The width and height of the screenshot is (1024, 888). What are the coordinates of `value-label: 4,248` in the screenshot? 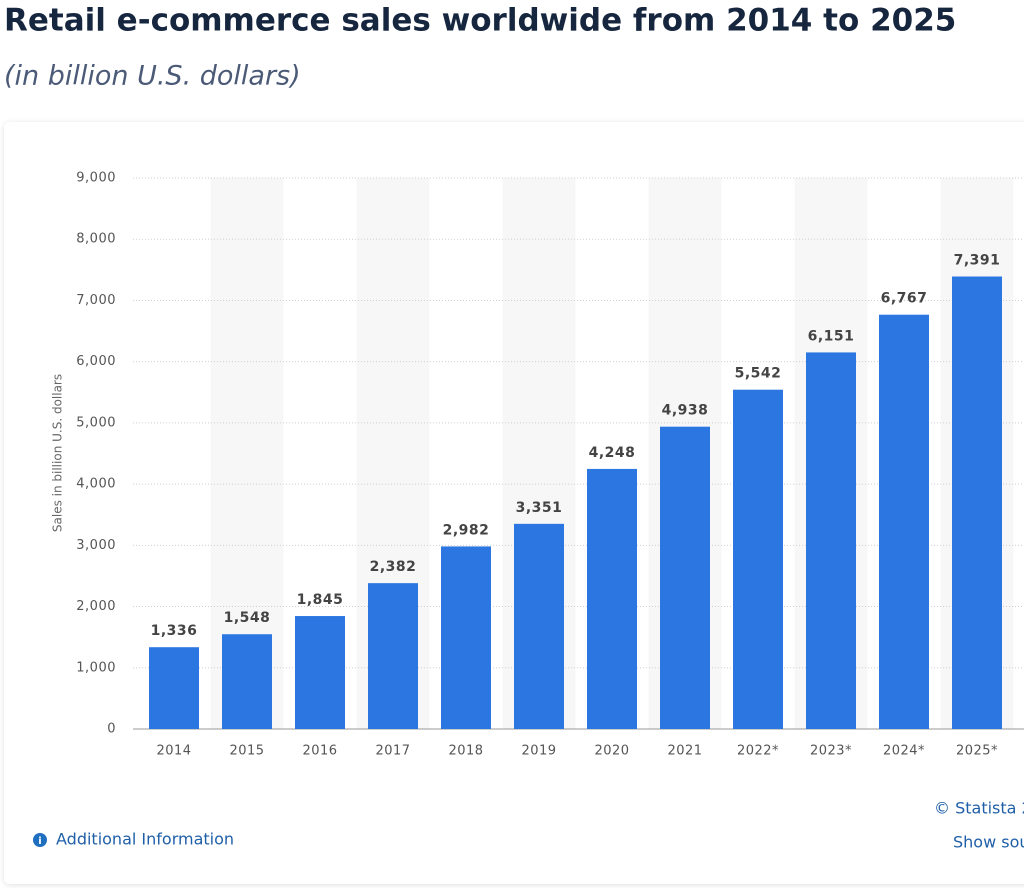 It's located at (612, 453).